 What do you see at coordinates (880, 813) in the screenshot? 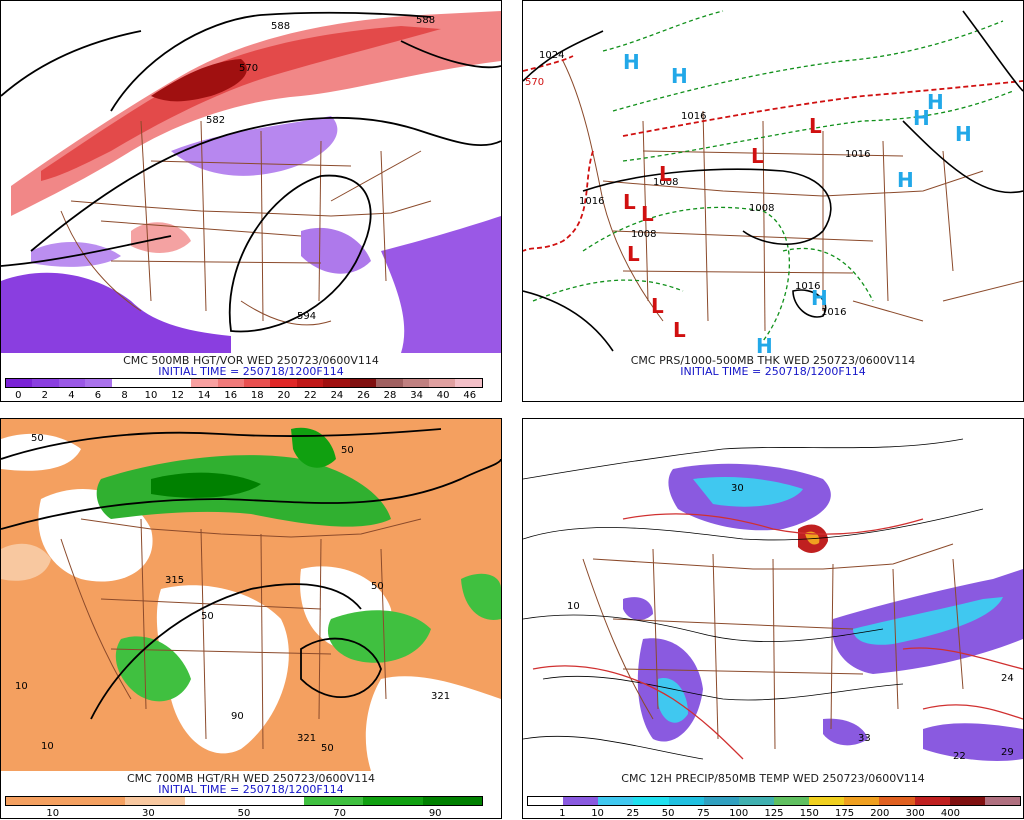
I see `colorbar-tick-label: 200` at bounding box center [880, 813].